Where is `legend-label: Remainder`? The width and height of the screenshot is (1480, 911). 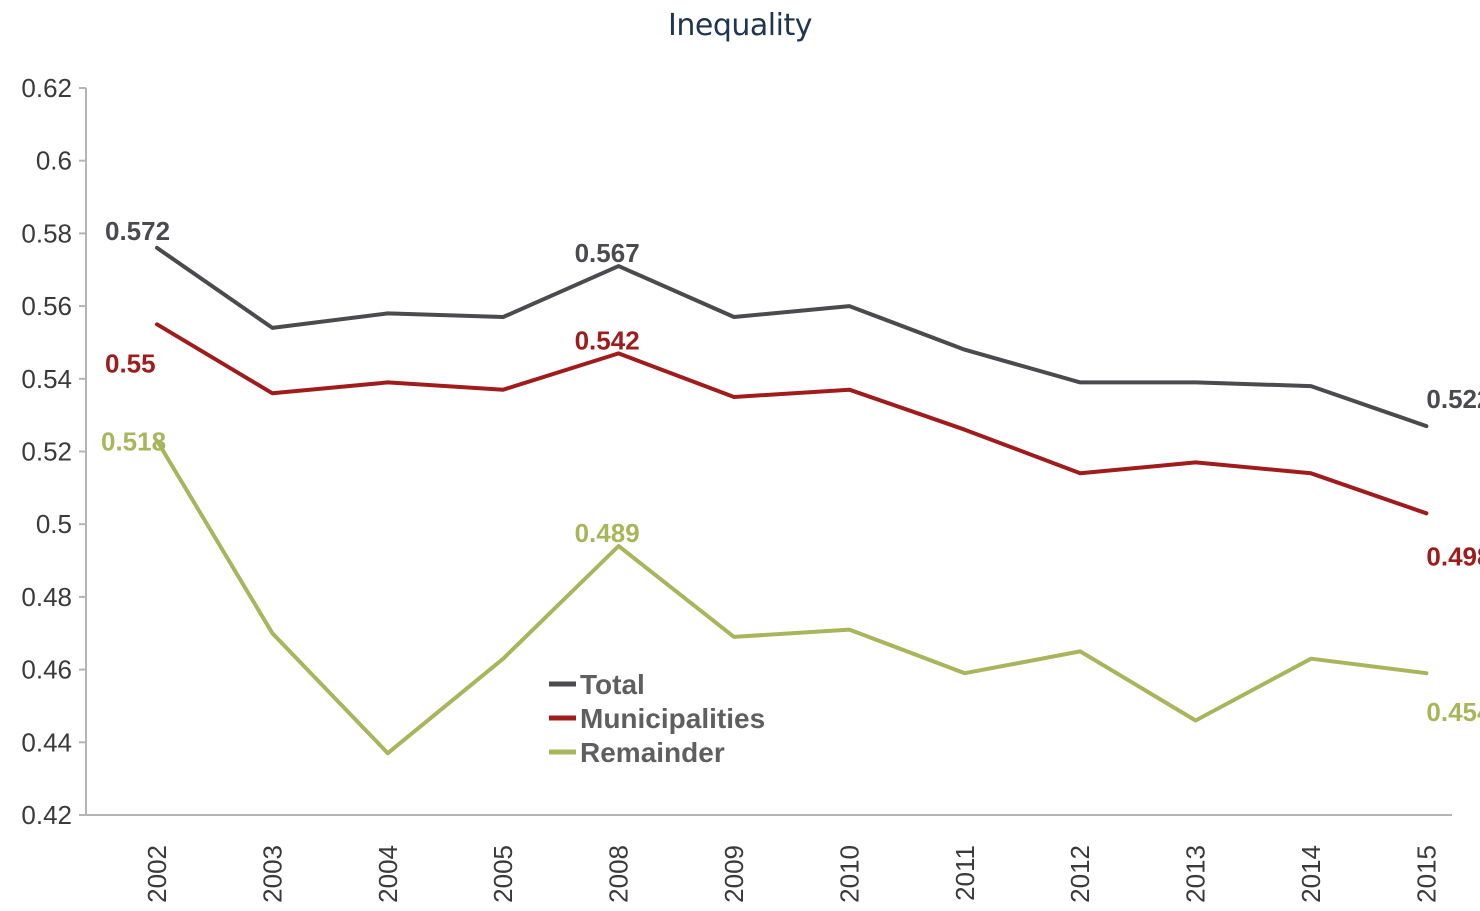
legend-label: Remainder is located at coordinates (652, 752).